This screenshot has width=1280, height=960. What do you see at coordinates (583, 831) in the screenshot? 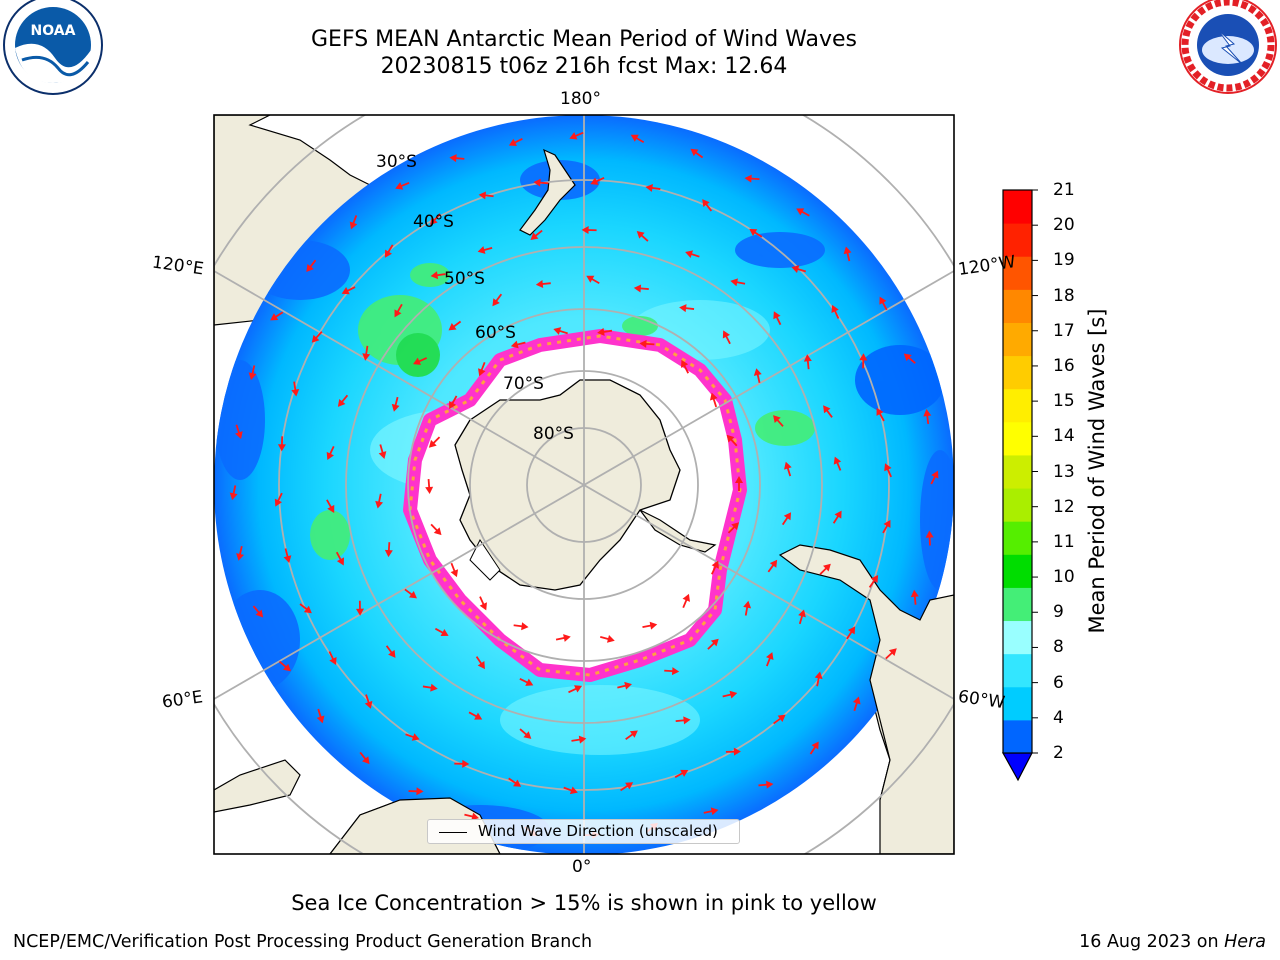
I see `map-legend: Wind Wave Direction (unscaled)` at bounding box center [583, 831].